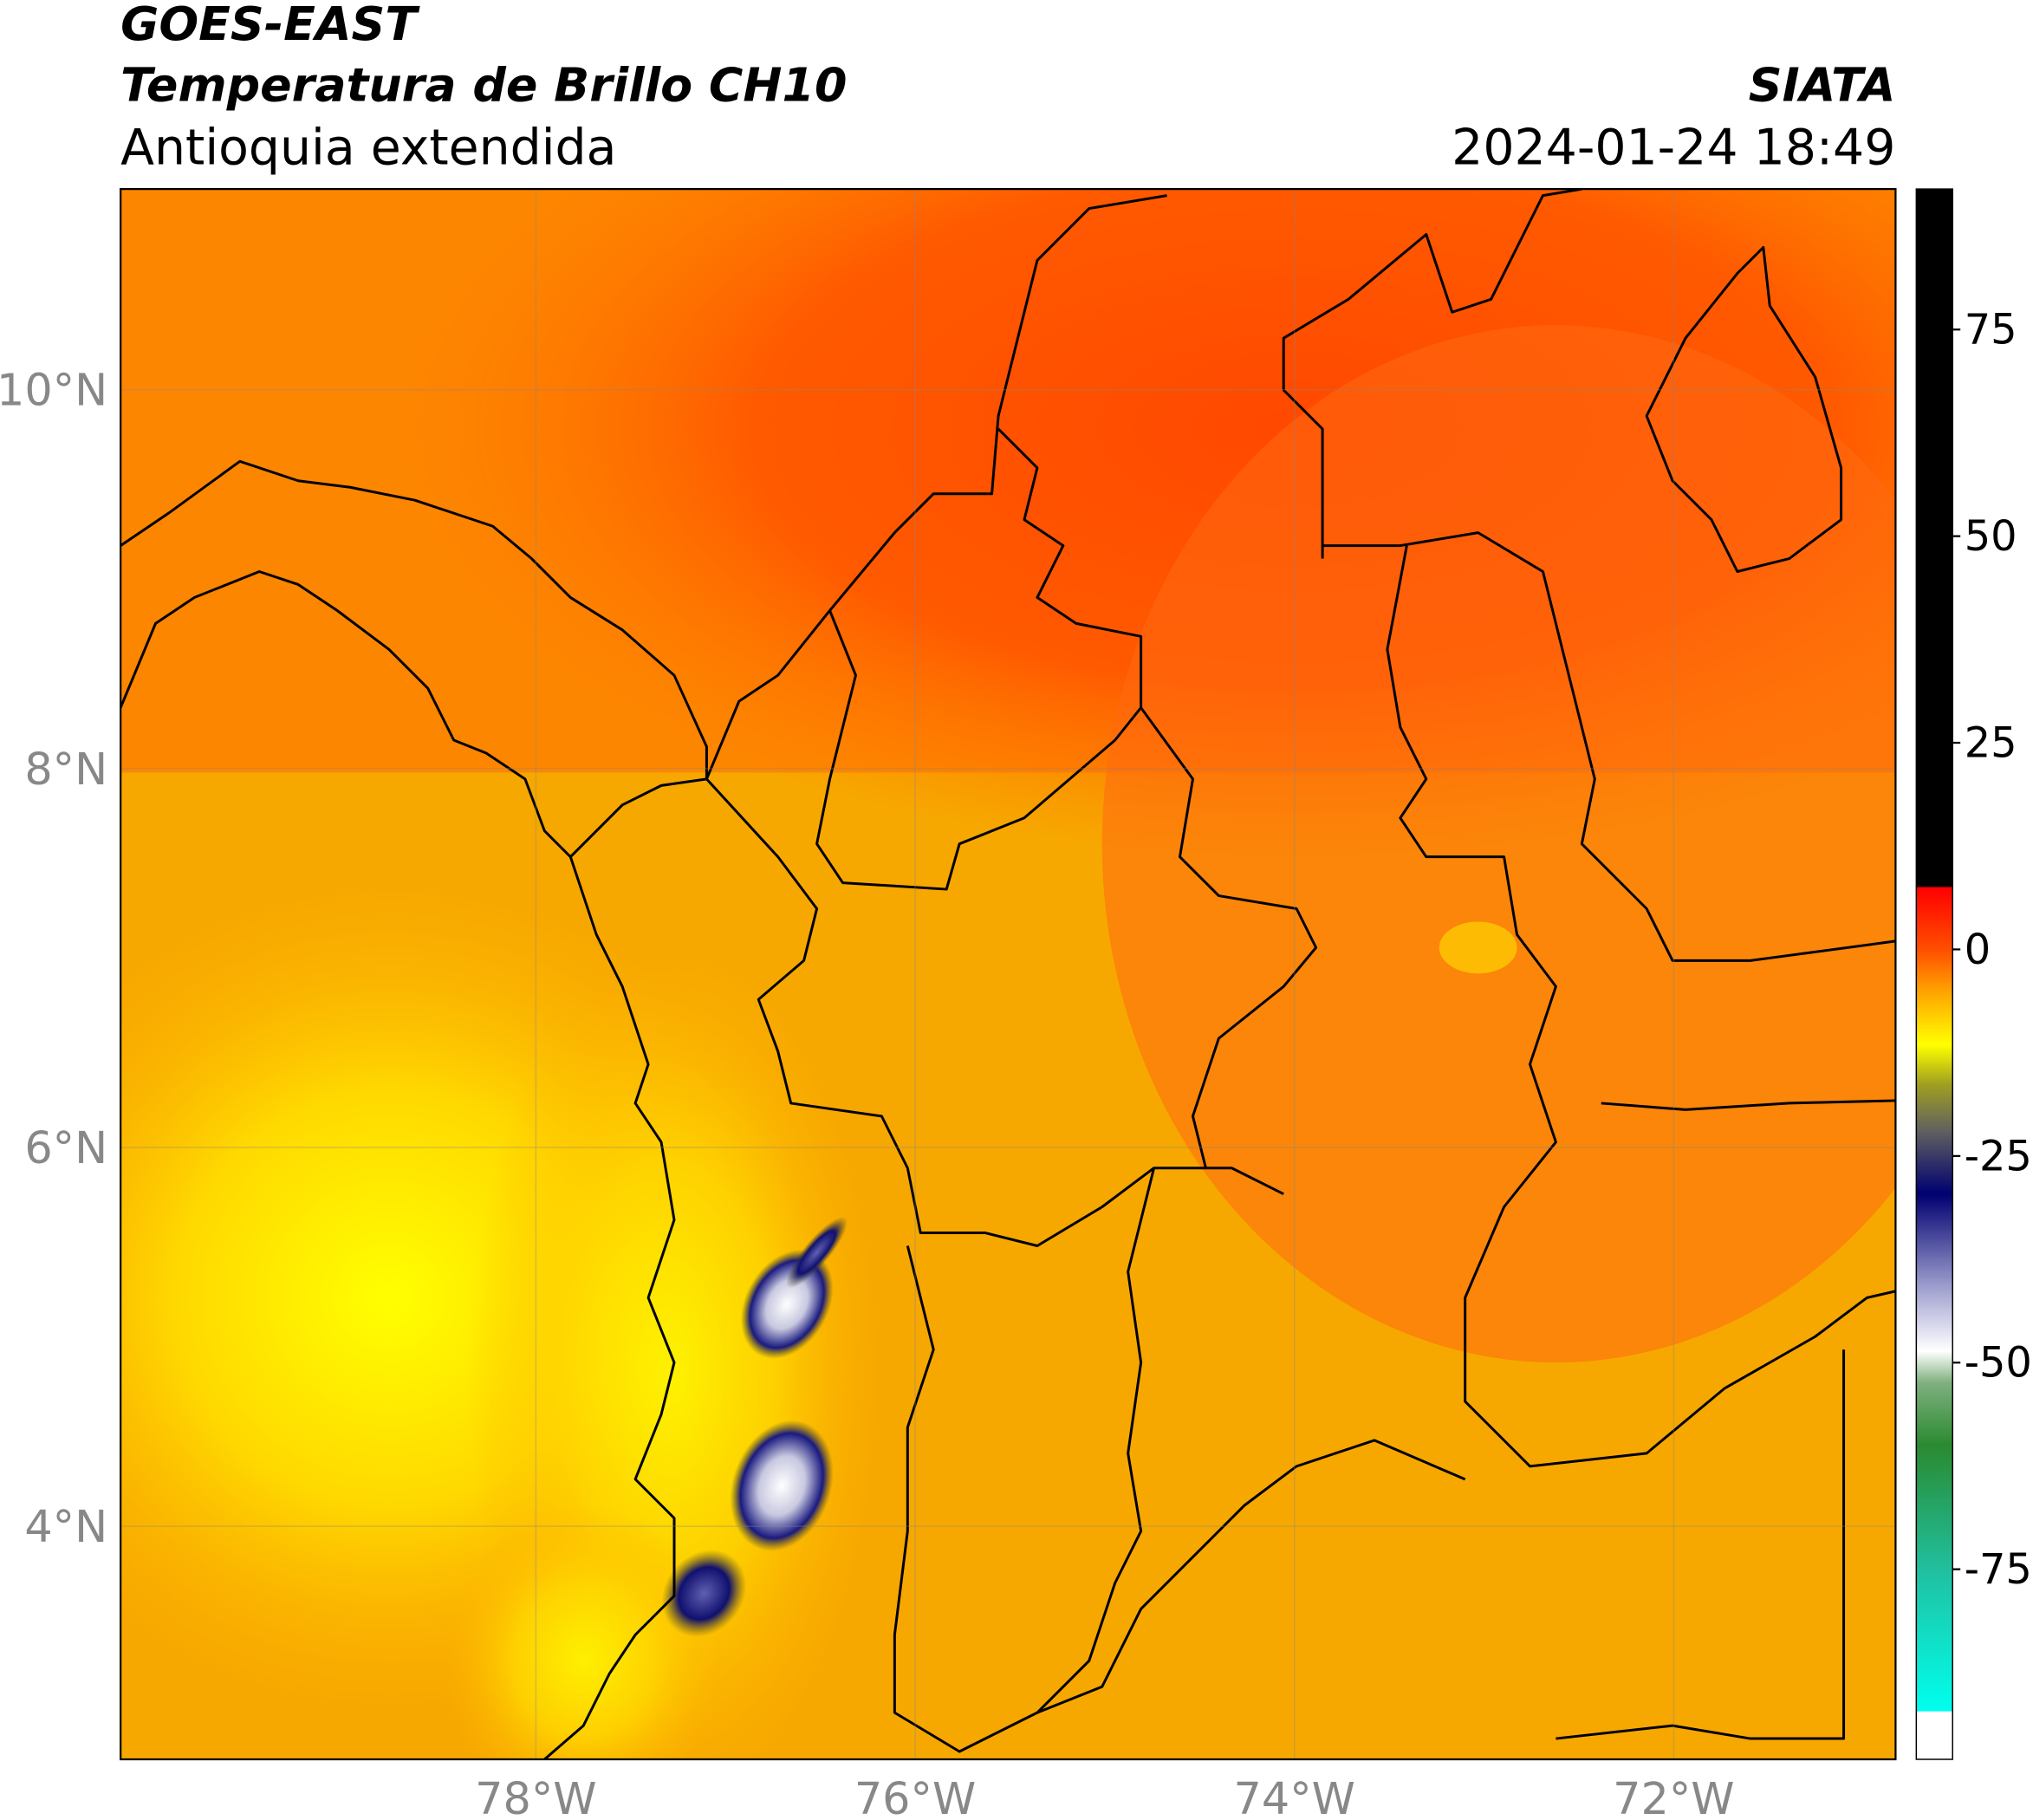 This screenshot has width=2033, height=1820. What do you see at coordinates (1991, 330) in the screenshot?
I see `colorbar-tick-label: 75` at bounding box center [1991, 330].